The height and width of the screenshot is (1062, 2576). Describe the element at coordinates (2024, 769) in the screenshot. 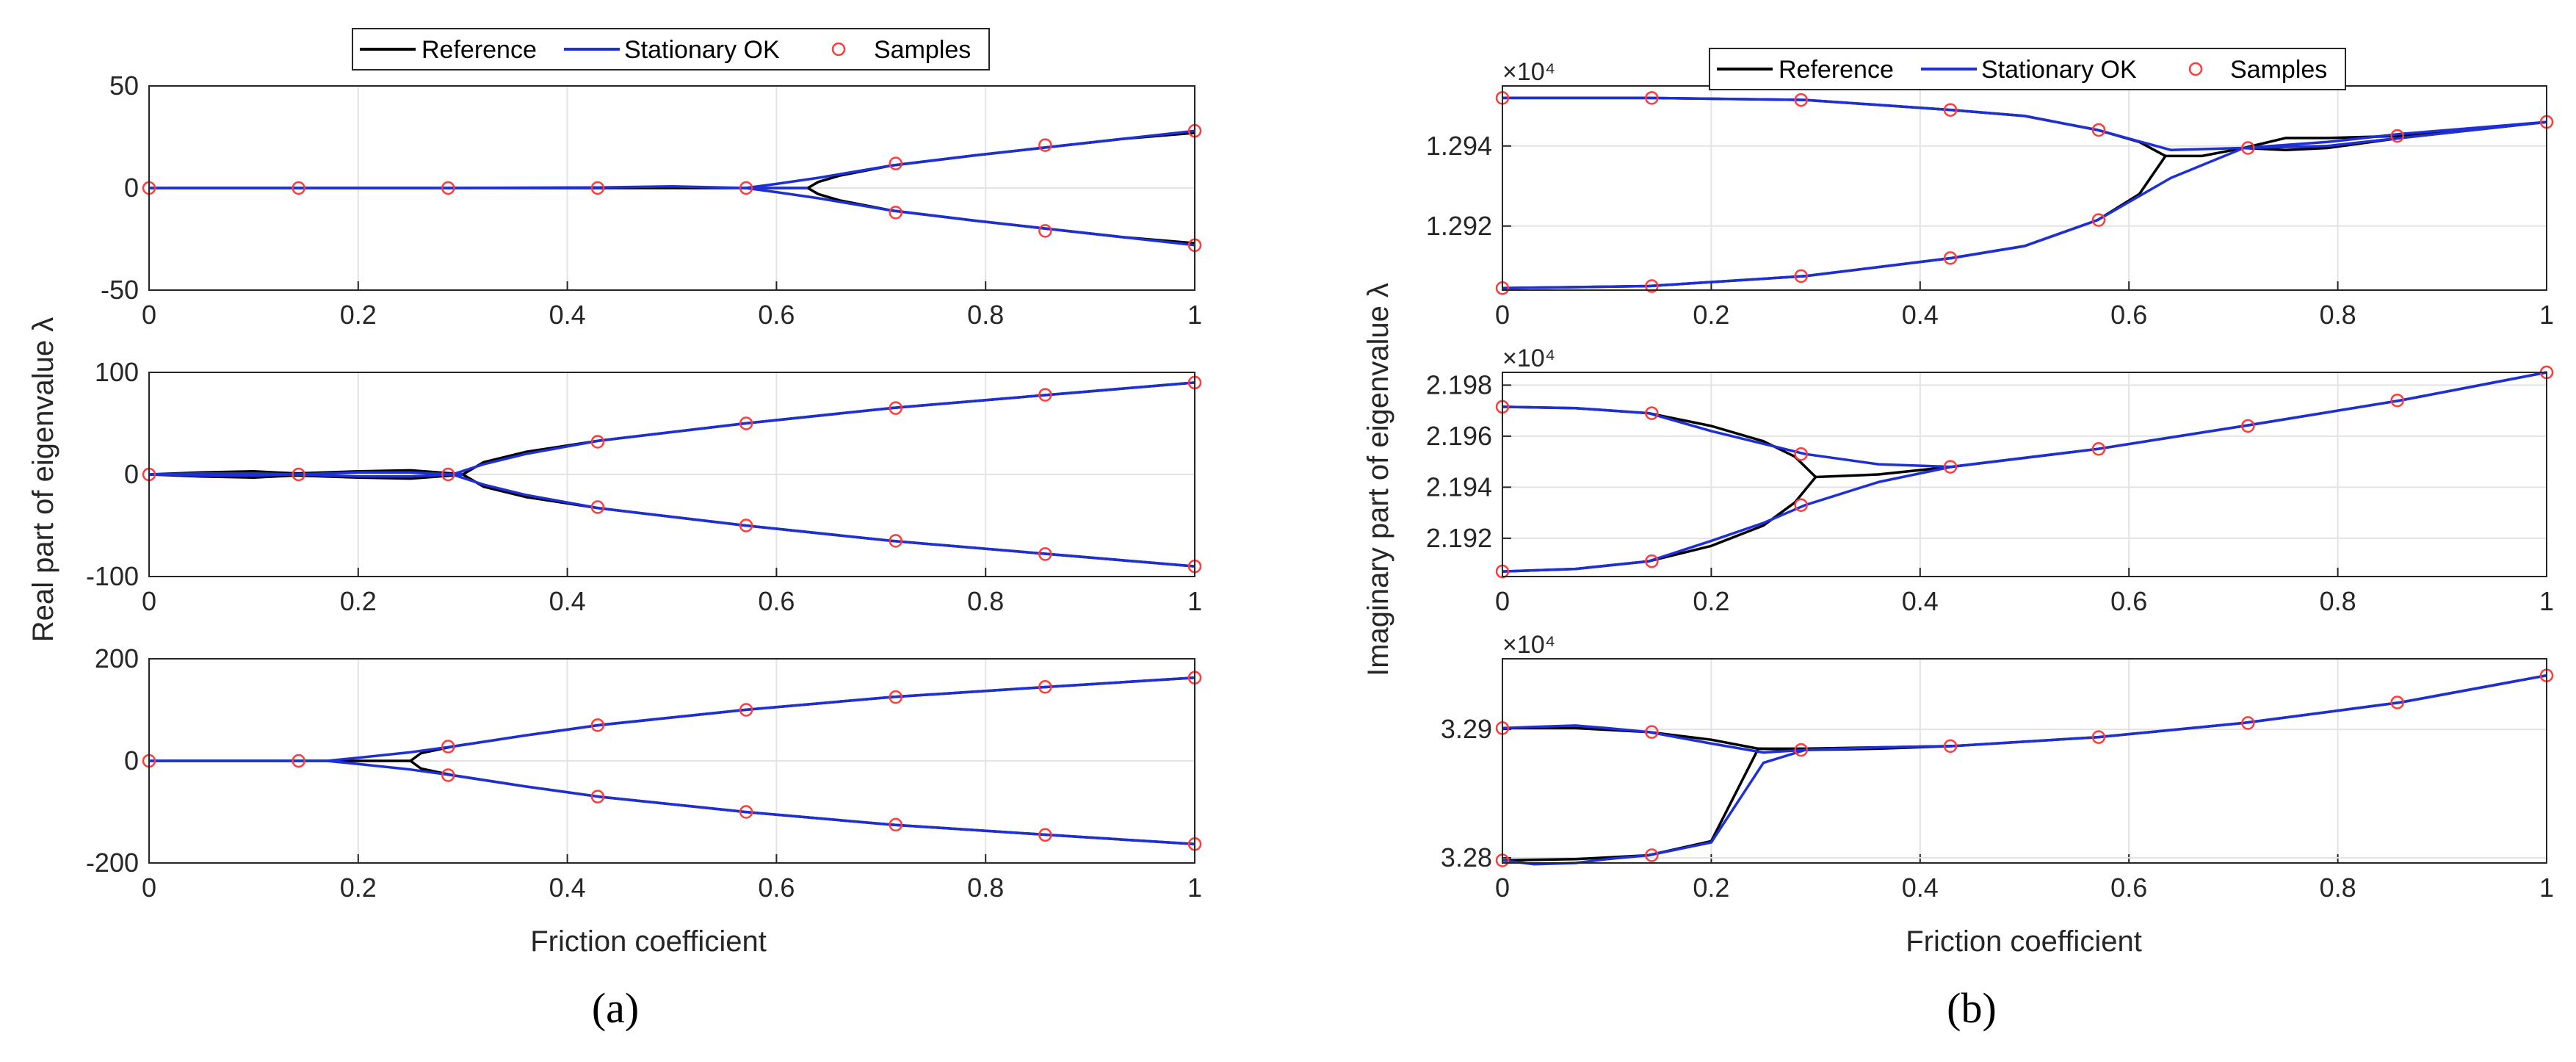

I see `chart-b-3-plot` at that location.